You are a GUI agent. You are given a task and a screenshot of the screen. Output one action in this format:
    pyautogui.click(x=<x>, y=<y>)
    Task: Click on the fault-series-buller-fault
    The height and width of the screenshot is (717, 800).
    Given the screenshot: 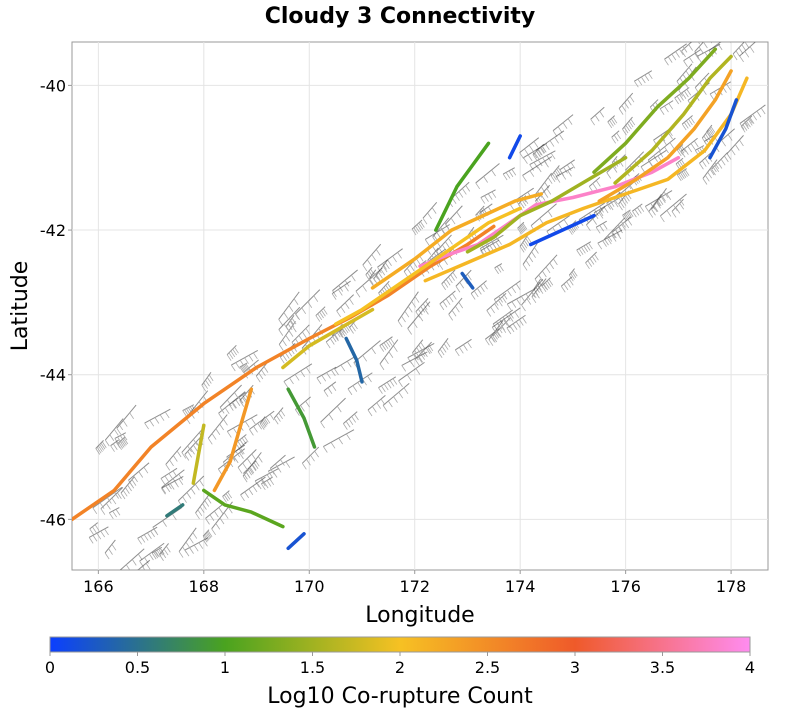 What is the action you would take?
    pyautogui.click(x=462, y=186)
    